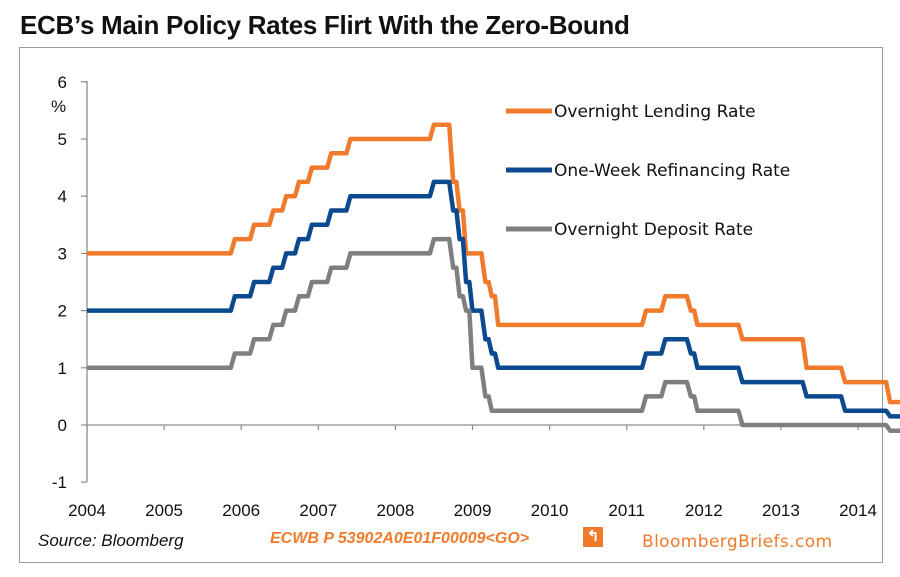 The width and height of the screenshot is (900, 577). What do you see at coordinates (400, 538) in the screenshot?
I see `bloomberg-ticker: ECWB P 53902A0E01F00009<GO>` at bounding box center [400, 538].